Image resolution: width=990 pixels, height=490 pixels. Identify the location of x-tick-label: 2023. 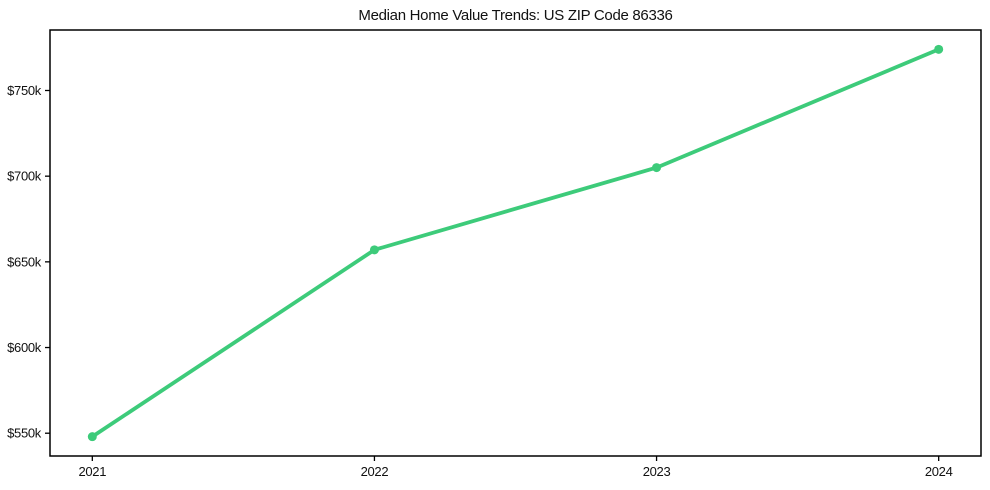
(657, 471).